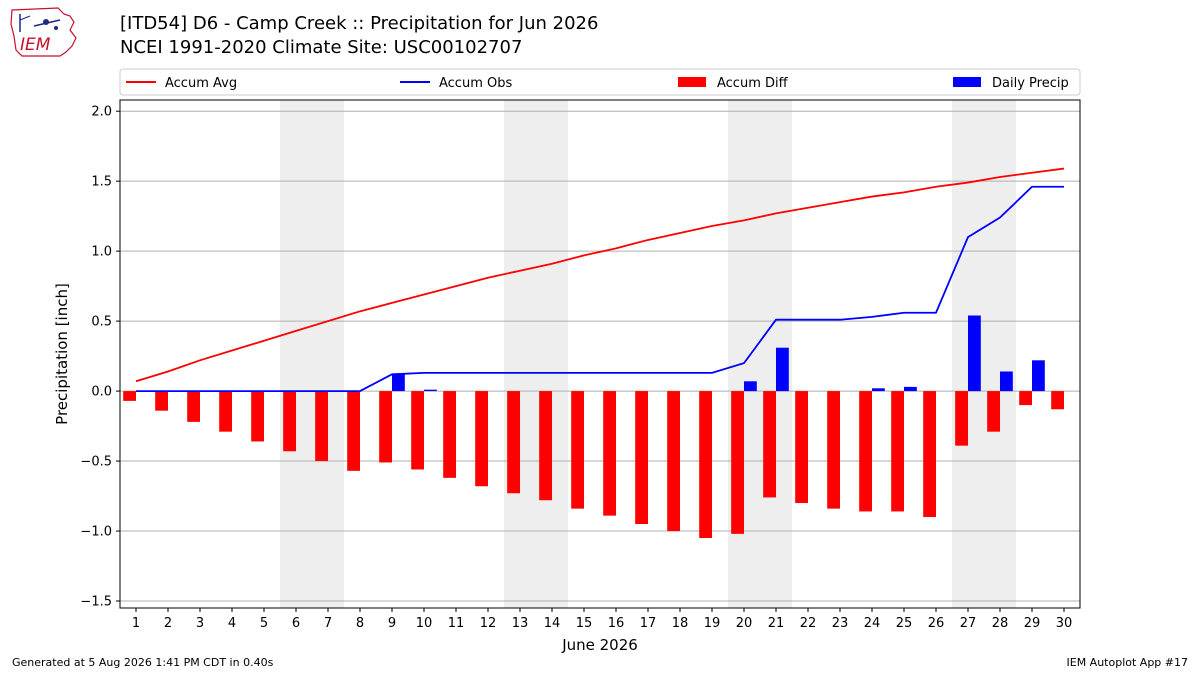 This screenshot has height=675, width=1200. What do you see at coordinates (872, 623) in the screenshot?
I see `xtick-label-24: 24` at bounding box center [872, 623].